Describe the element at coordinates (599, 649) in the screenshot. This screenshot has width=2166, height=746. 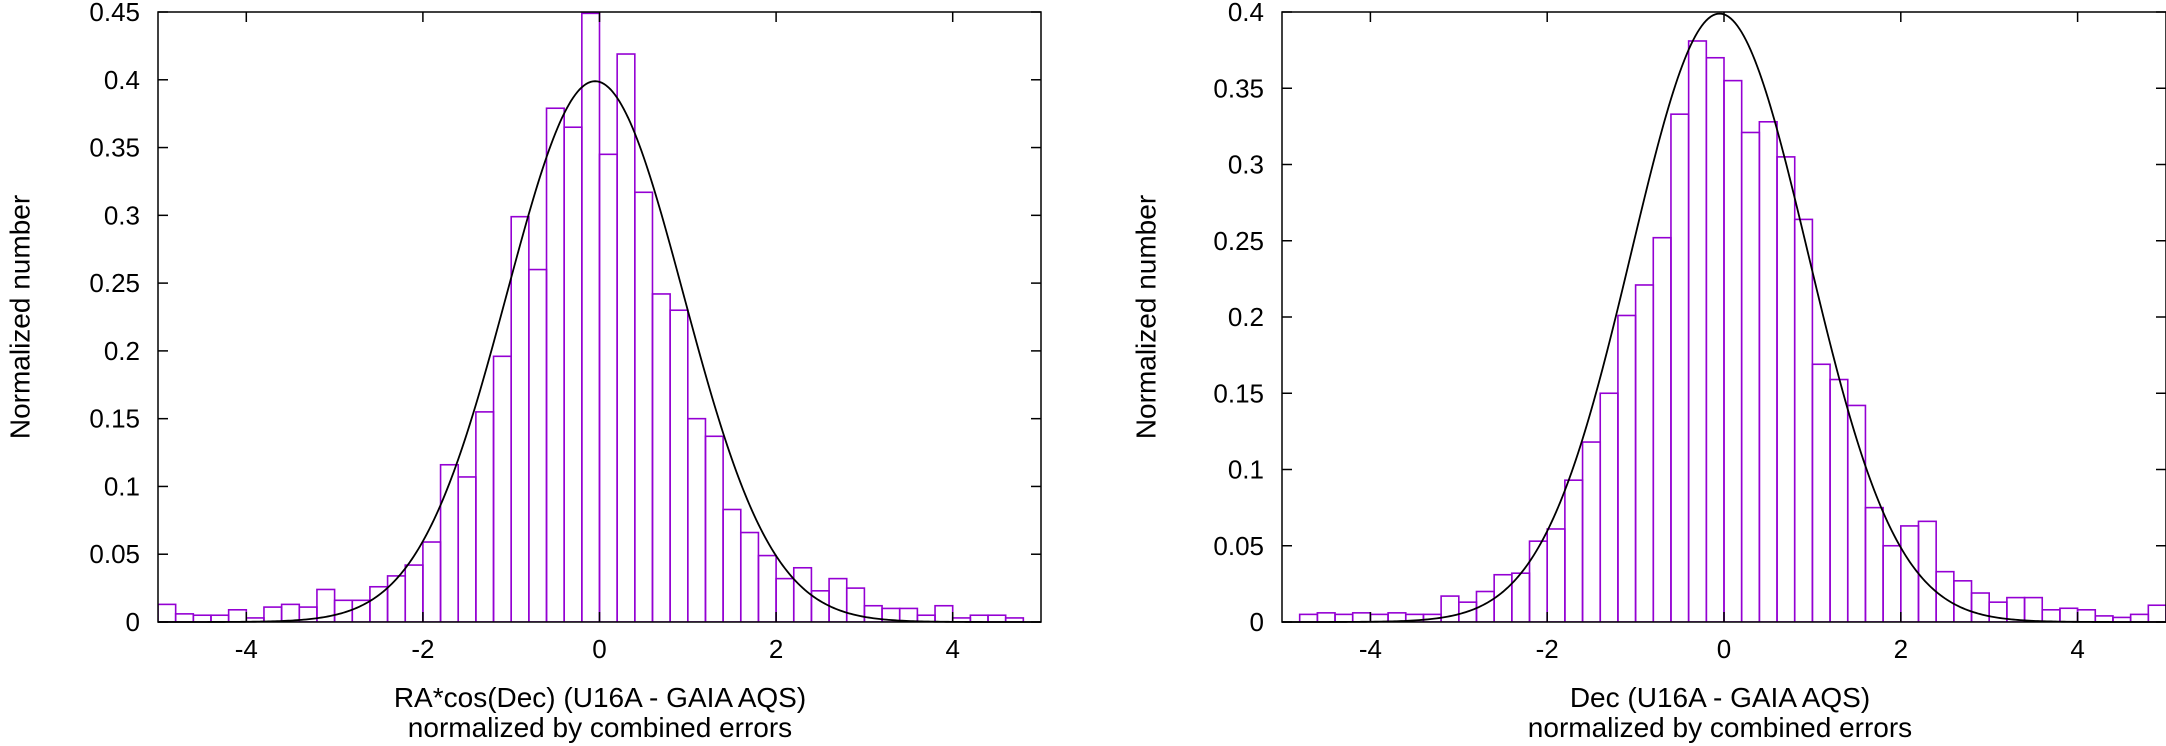
I see `x-tick-label: 0` at that location.